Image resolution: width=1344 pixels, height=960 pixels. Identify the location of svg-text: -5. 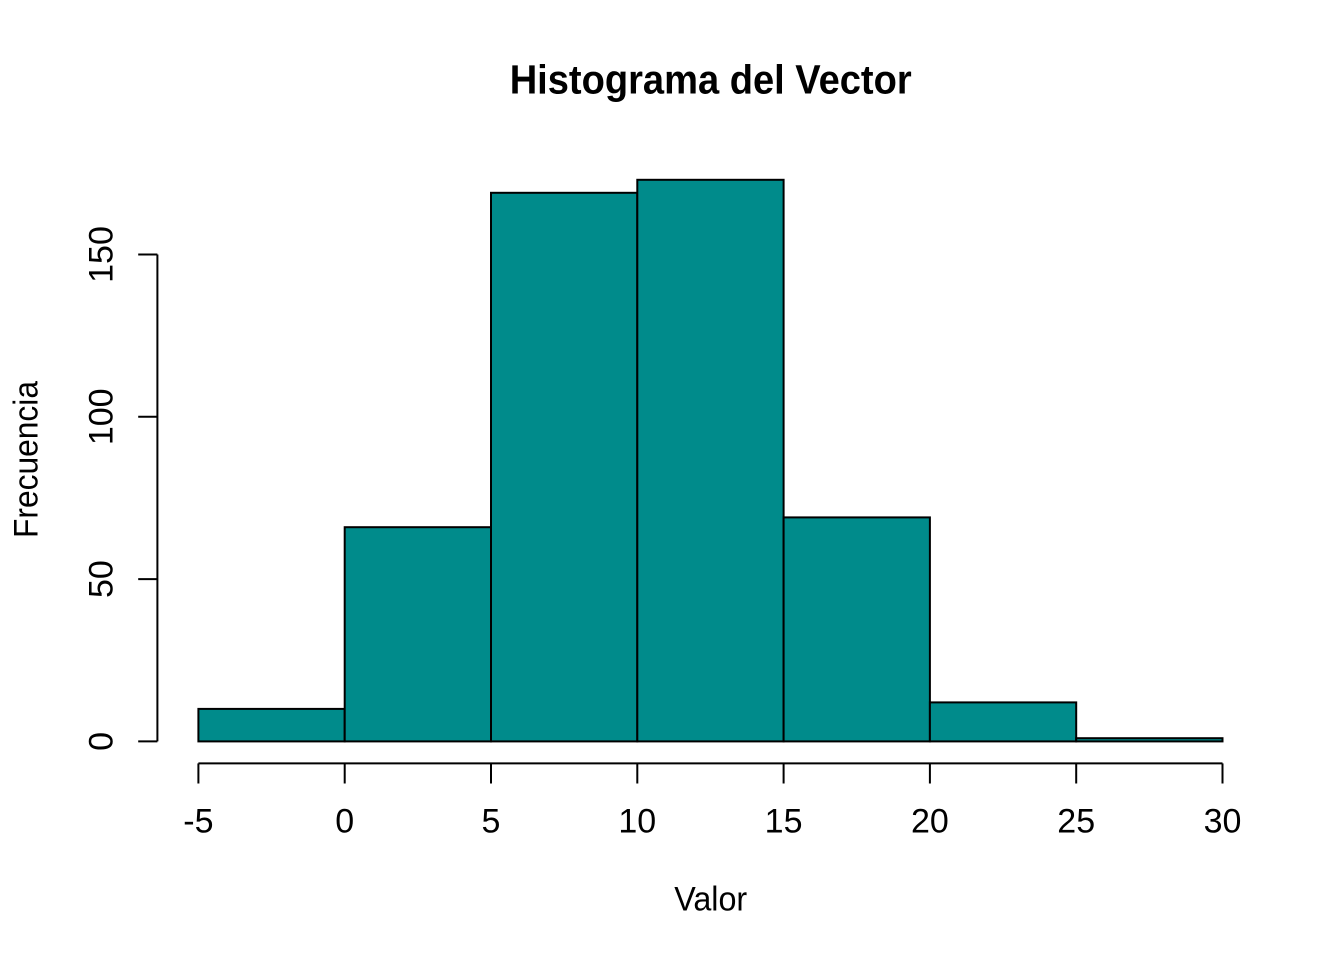
(198, 821).